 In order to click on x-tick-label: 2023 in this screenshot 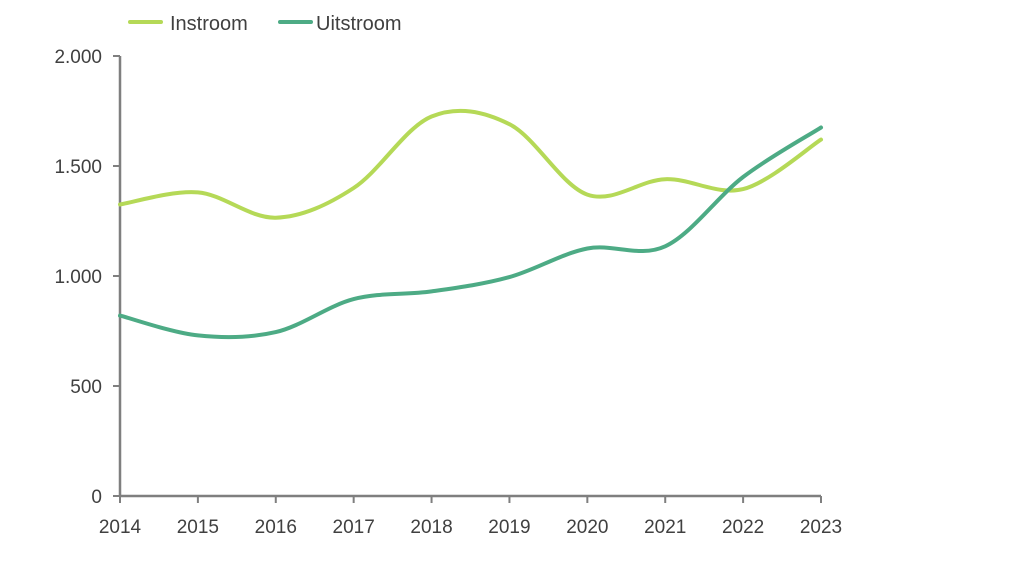, I will do `click(821, 527)`.